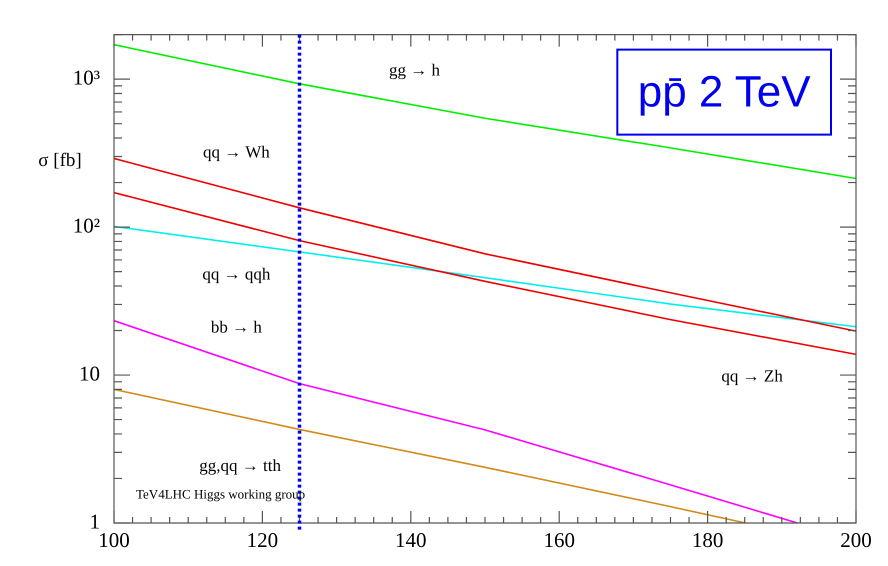 Image resolution: width=888 pixels, height=566 pixels. I want to click on series-label: qq → Zh, so click(752, 376).